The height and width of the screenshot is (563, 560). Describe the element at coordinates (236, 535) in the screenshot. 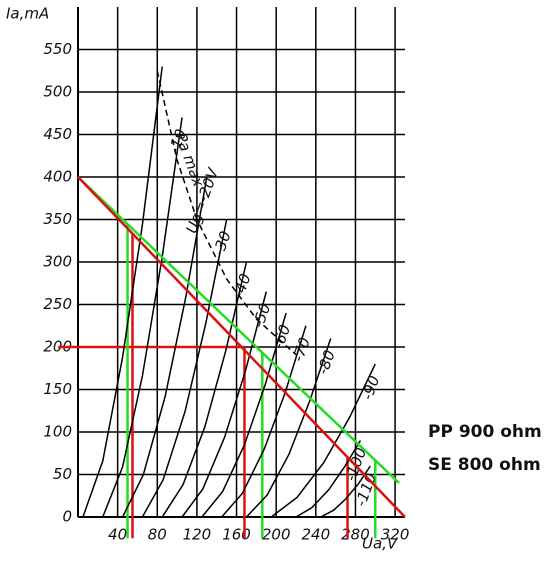

I see `x-tick-label: 160` at that location.